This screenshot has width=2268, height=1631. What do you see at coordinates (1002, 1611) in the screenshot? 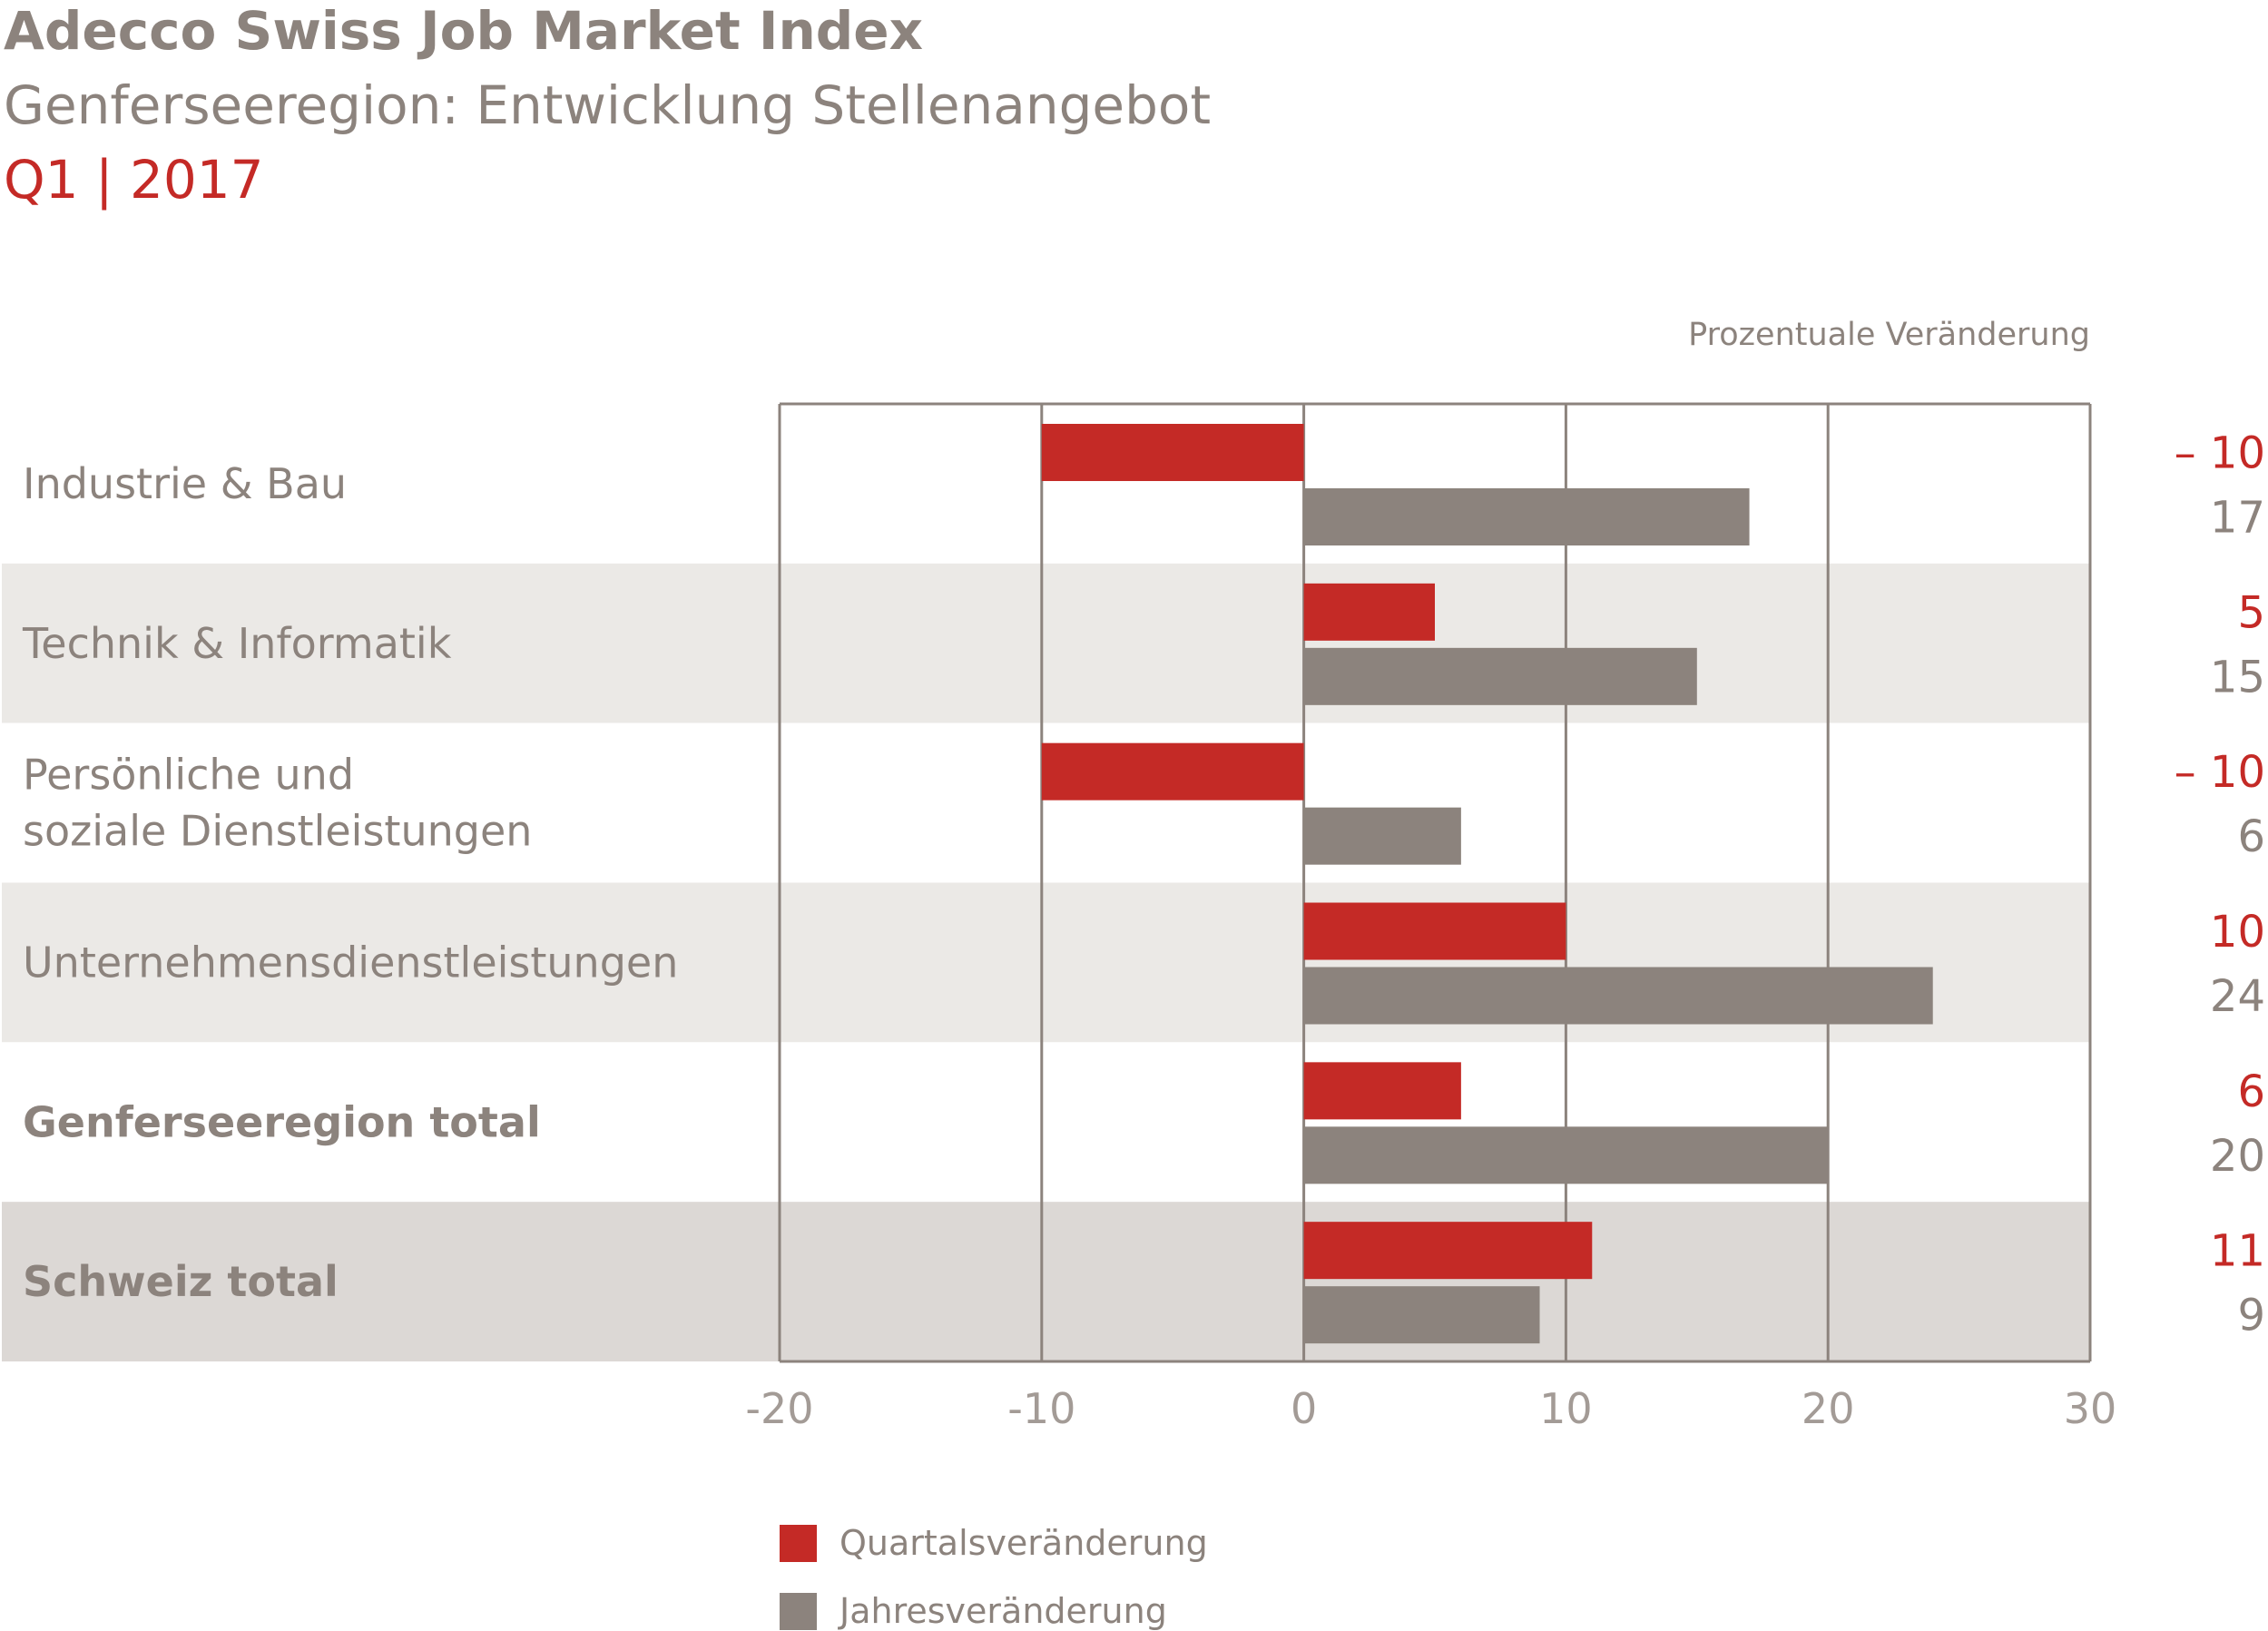
I see `legend-label: Jahresveränderung` at bounding box center [1002, 1611].